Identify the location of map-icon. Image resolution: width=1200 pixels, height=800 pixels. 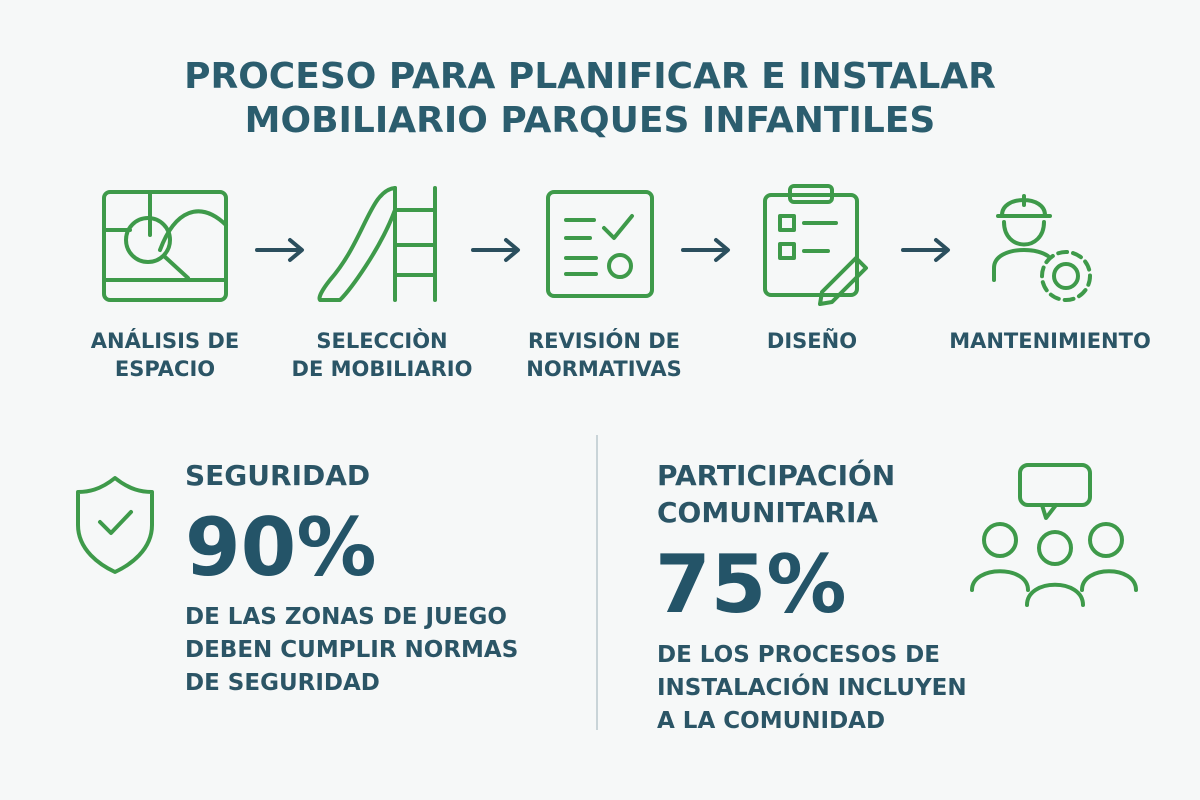
(165, 246).